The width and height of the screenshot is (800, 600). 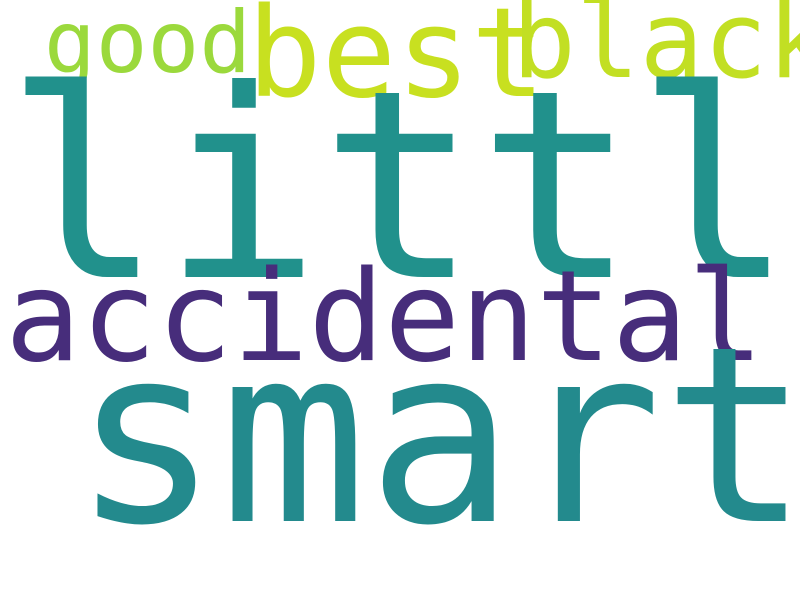 I want to click on word-good: good, so click(x=148, y=46).